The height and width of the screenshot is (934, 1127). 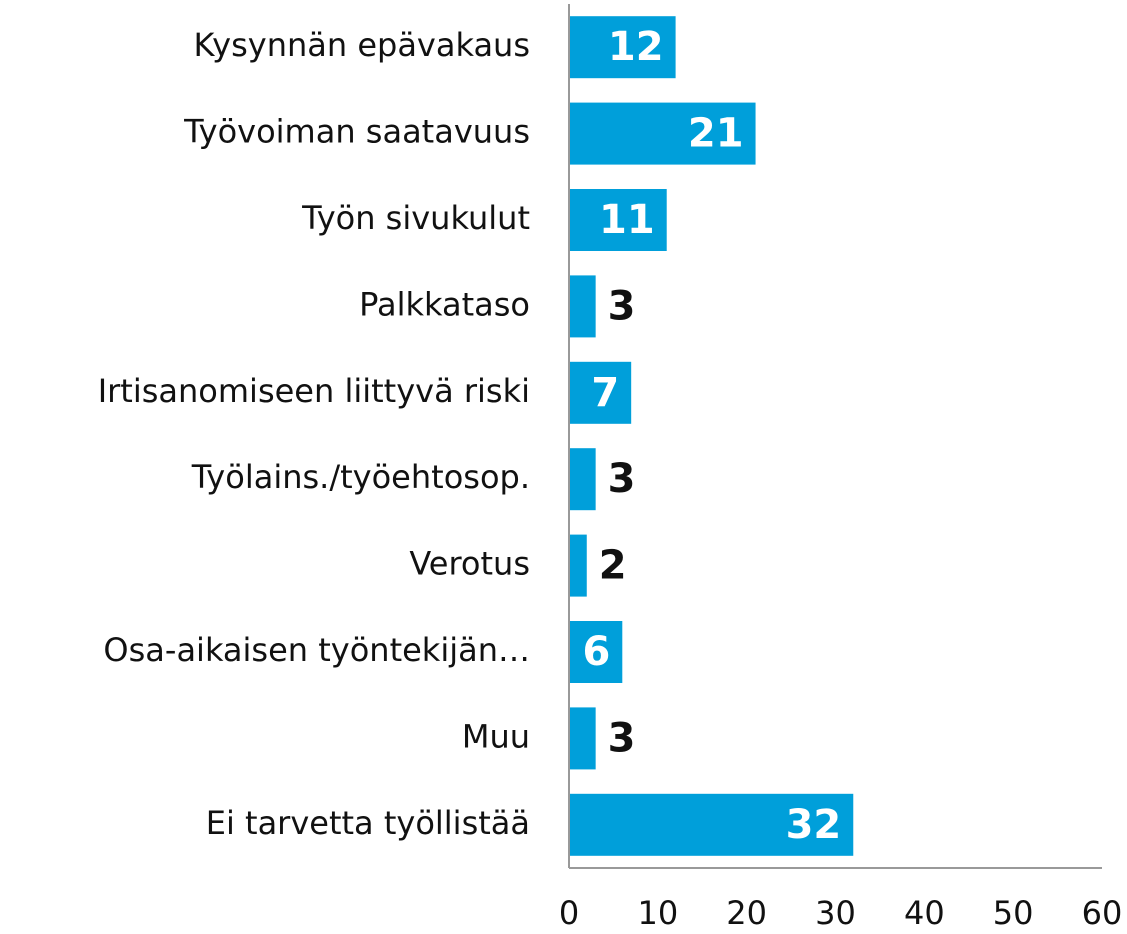 I want to click on x-tick-label: 30, so click(x=835, y=913).